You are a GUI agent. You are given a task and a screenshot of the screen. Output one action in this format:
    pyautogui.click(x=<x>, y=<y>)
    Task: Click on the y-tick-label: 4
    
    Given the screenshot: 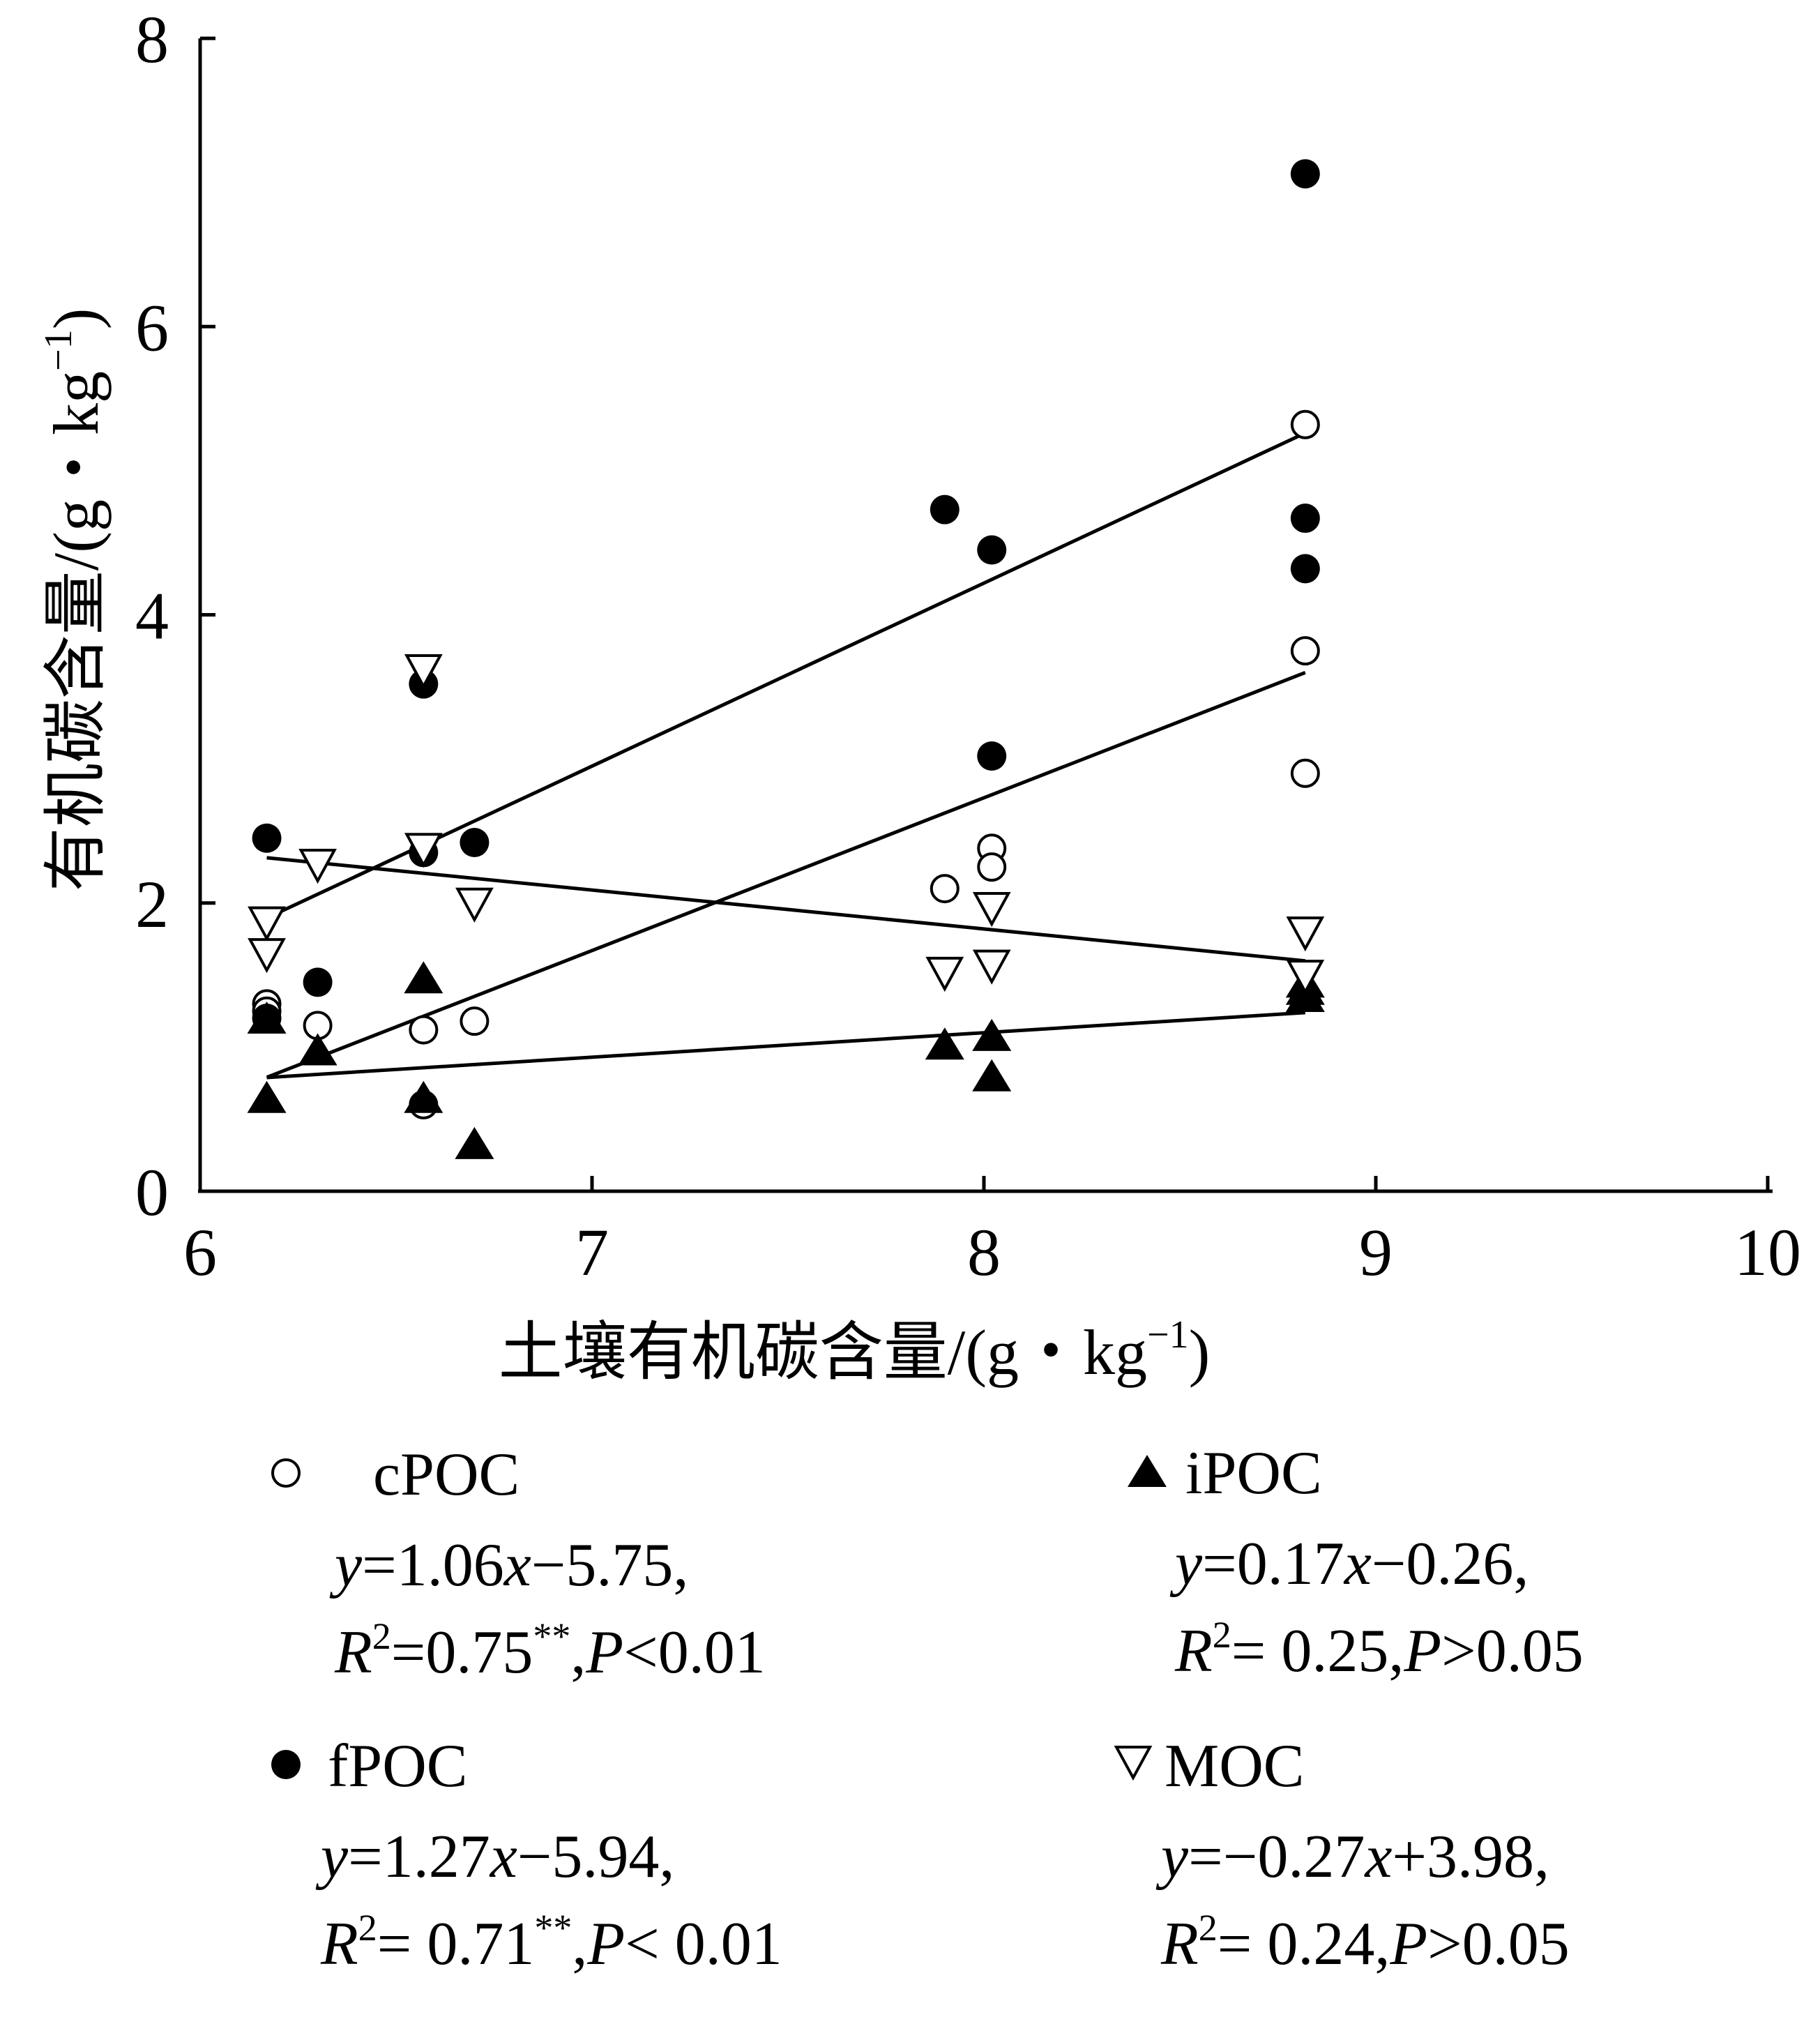 What is the action you would take?
    pyautogui.click(x=152, y=616)
    